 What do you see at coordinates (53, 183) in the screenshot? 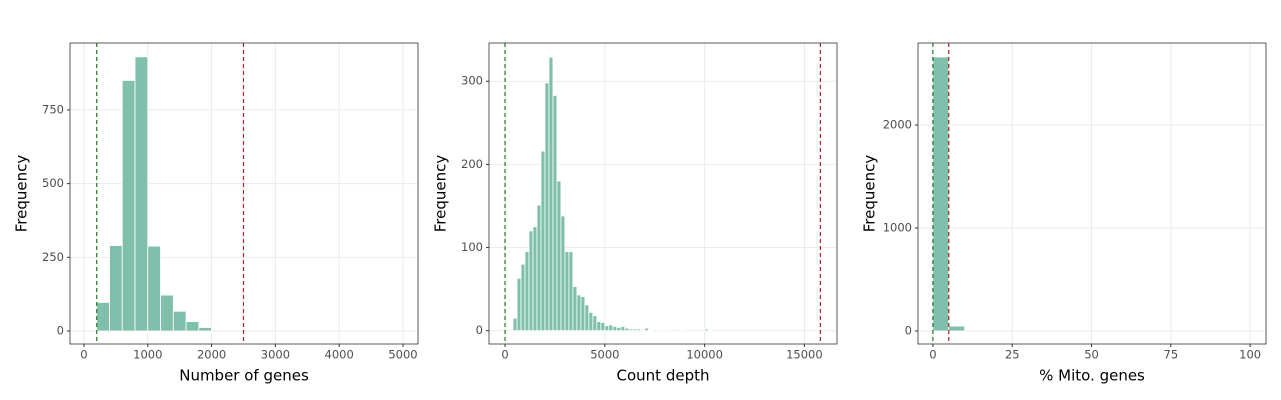
I see `y-tick-label: 500` at bounding box center [53, 183].